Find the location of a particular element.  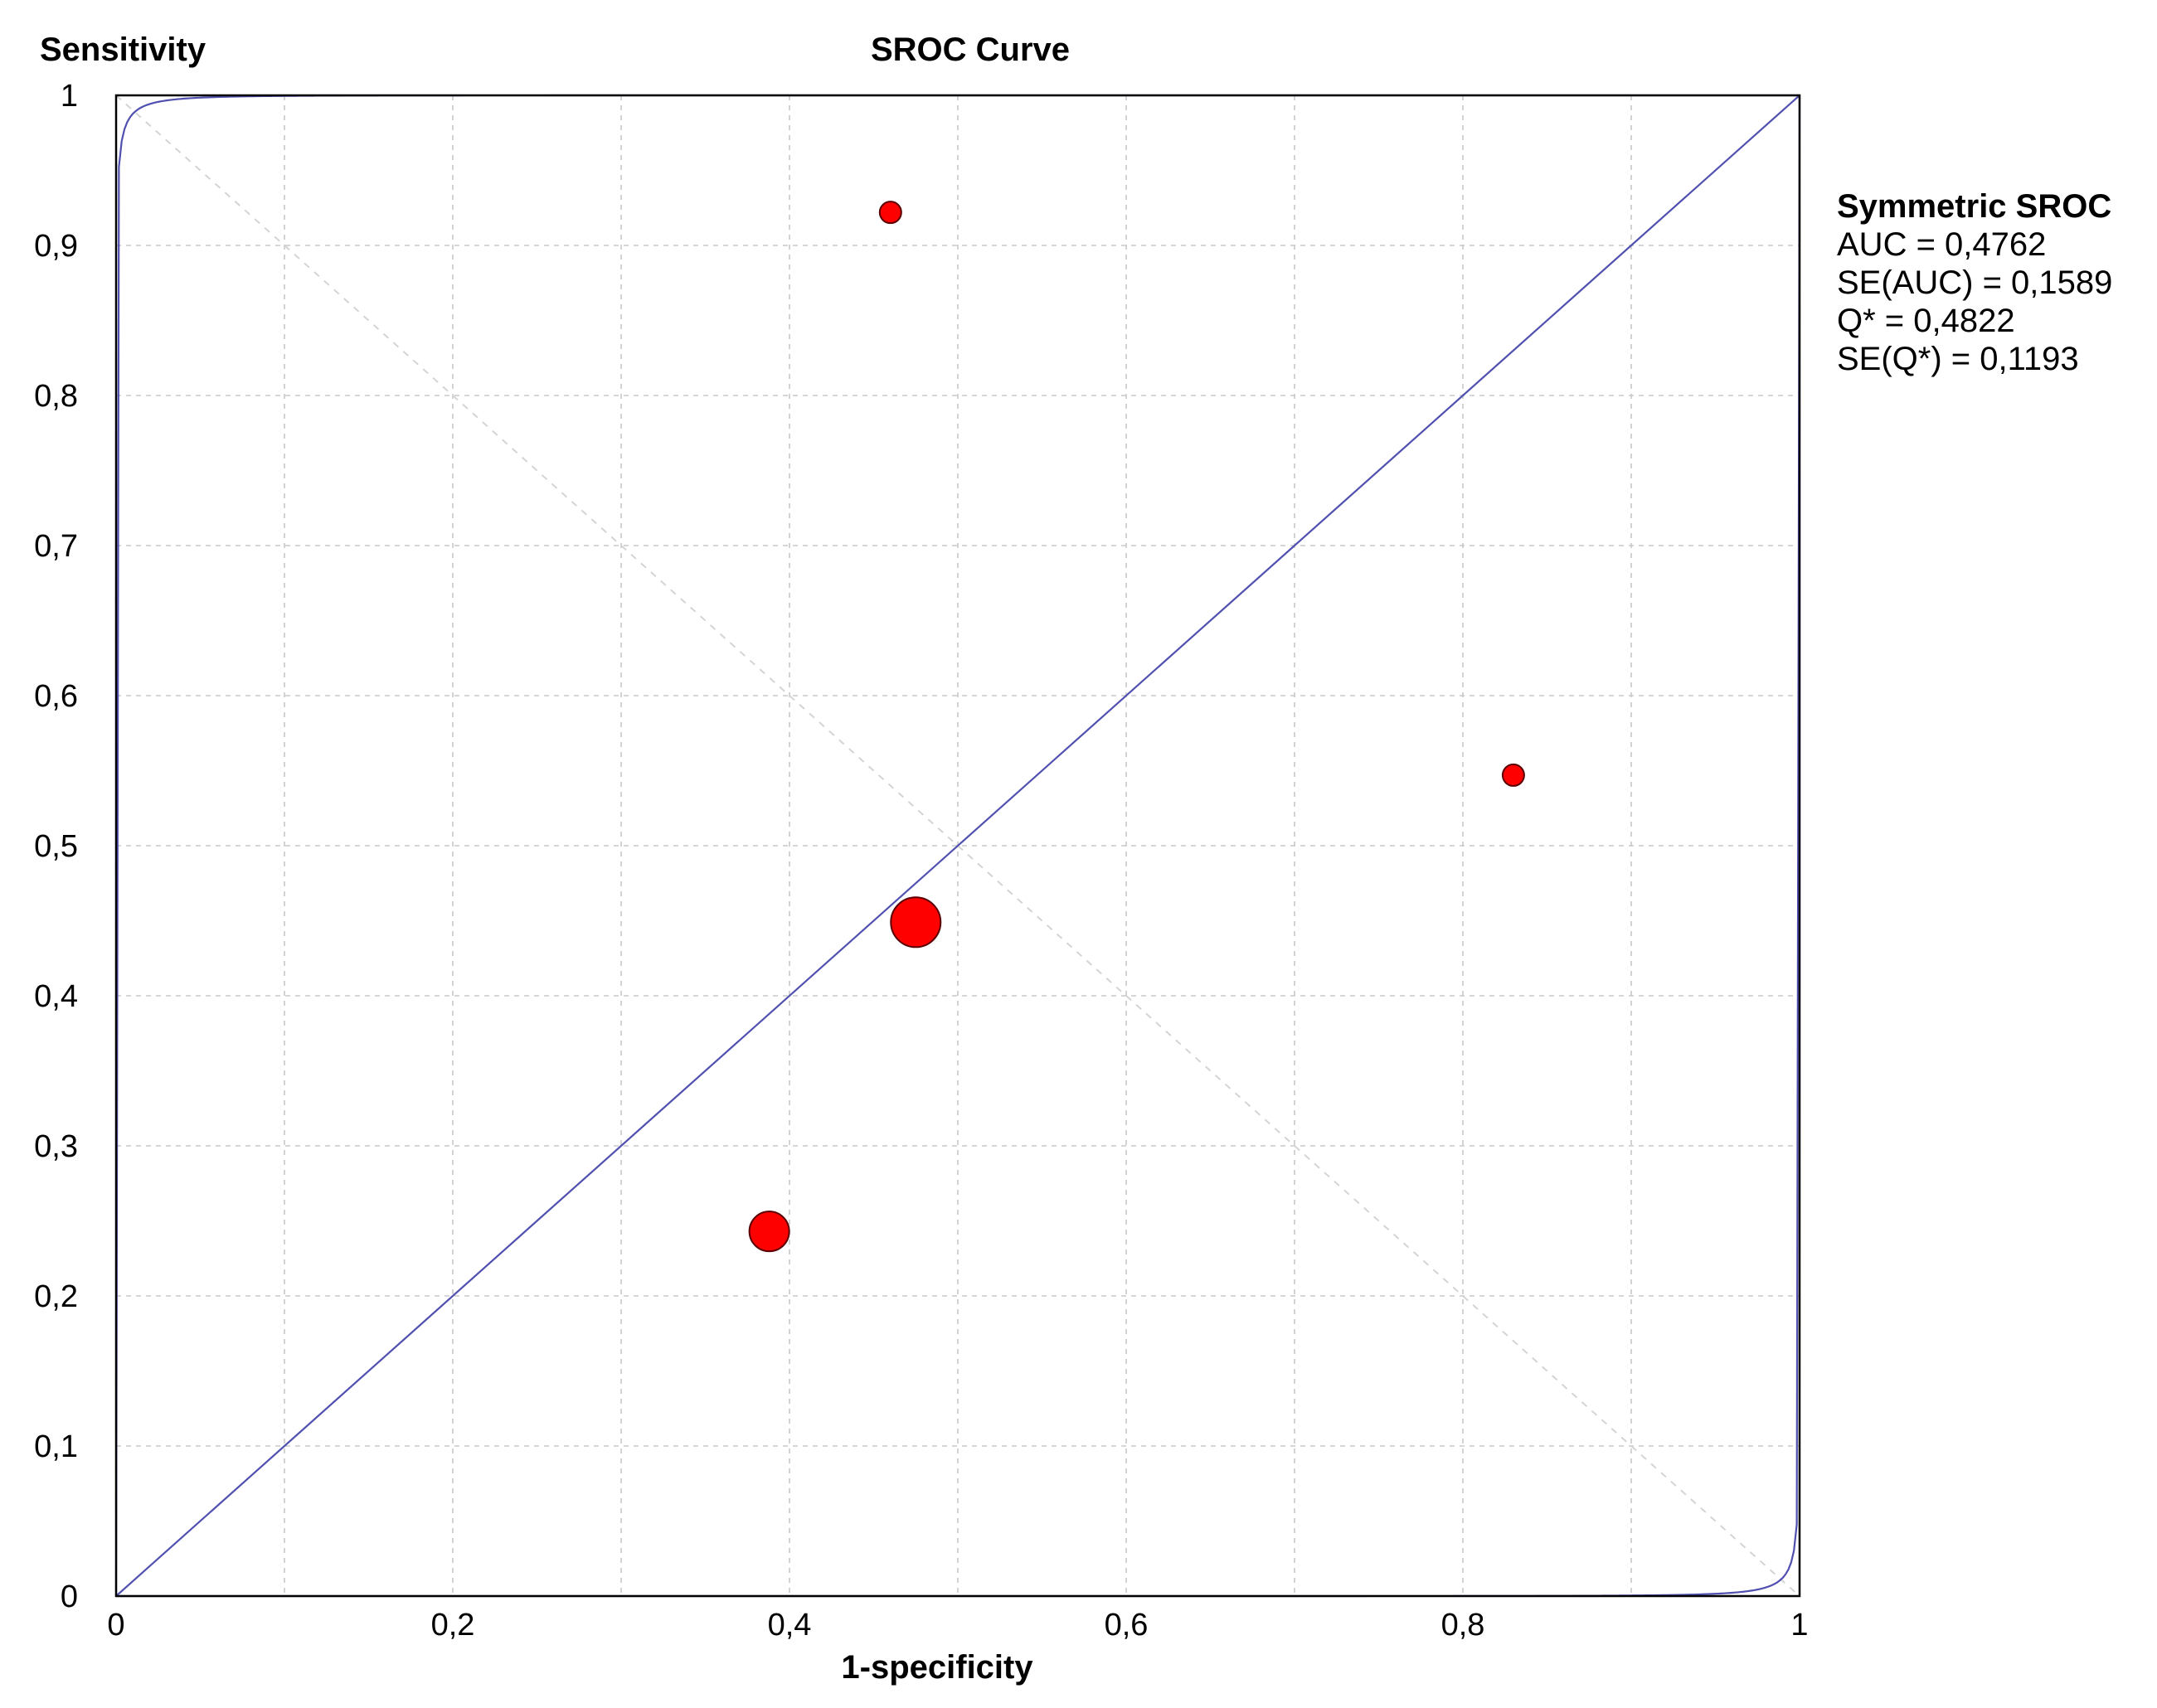

x-tick-label: 0,2 is located at coordinates (453, 1625).